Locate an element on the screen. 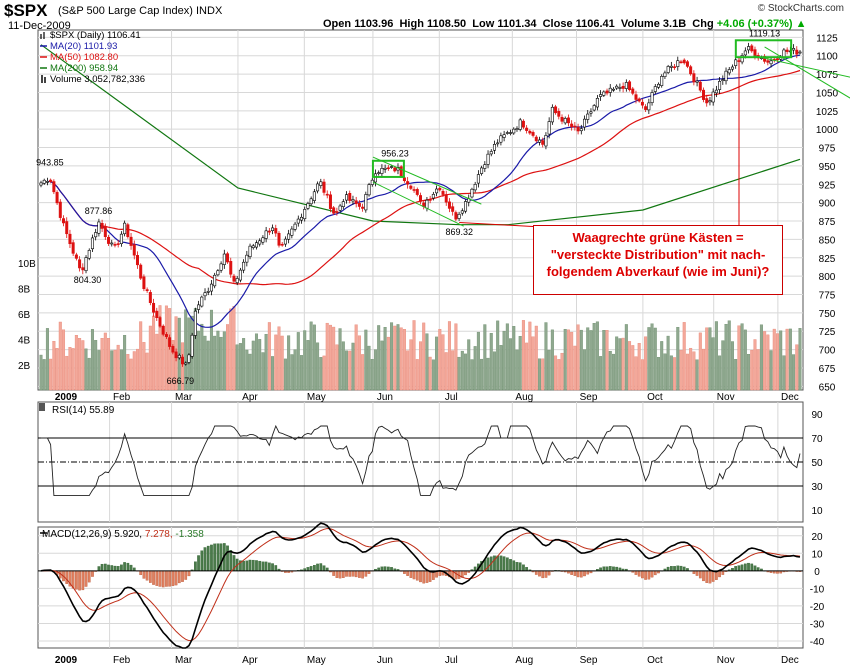 The image size is (850, 668). x-tick-label-bottom: Oct is located at coordinates (655, 660).